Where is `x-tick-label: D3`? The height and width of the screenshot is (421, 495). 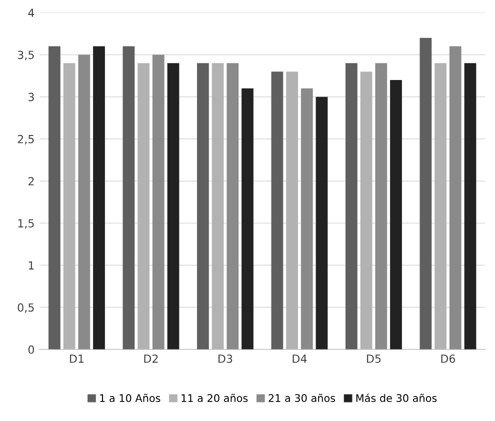
x-tick-label: D3 is located at coordinates (225, 358).